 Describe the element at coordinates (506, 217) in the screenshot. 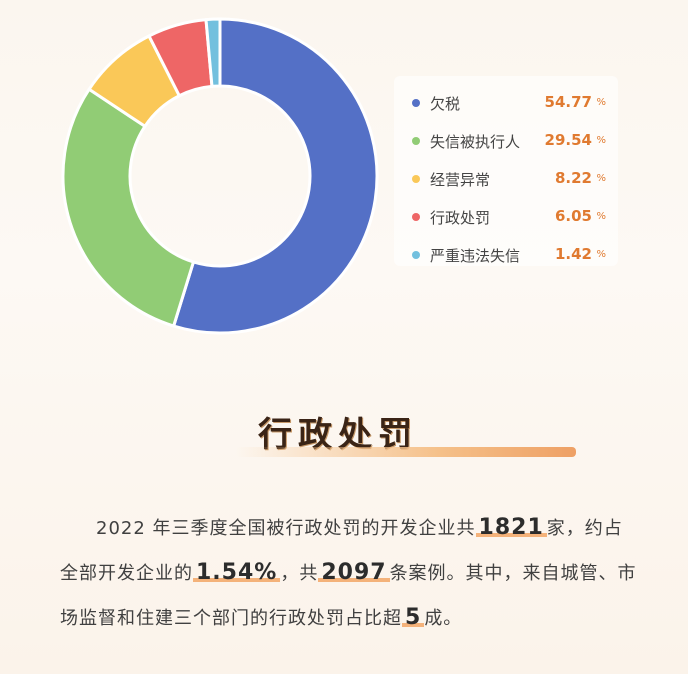

I see `legend-item: 行政处罚 6.05 %` at that location.